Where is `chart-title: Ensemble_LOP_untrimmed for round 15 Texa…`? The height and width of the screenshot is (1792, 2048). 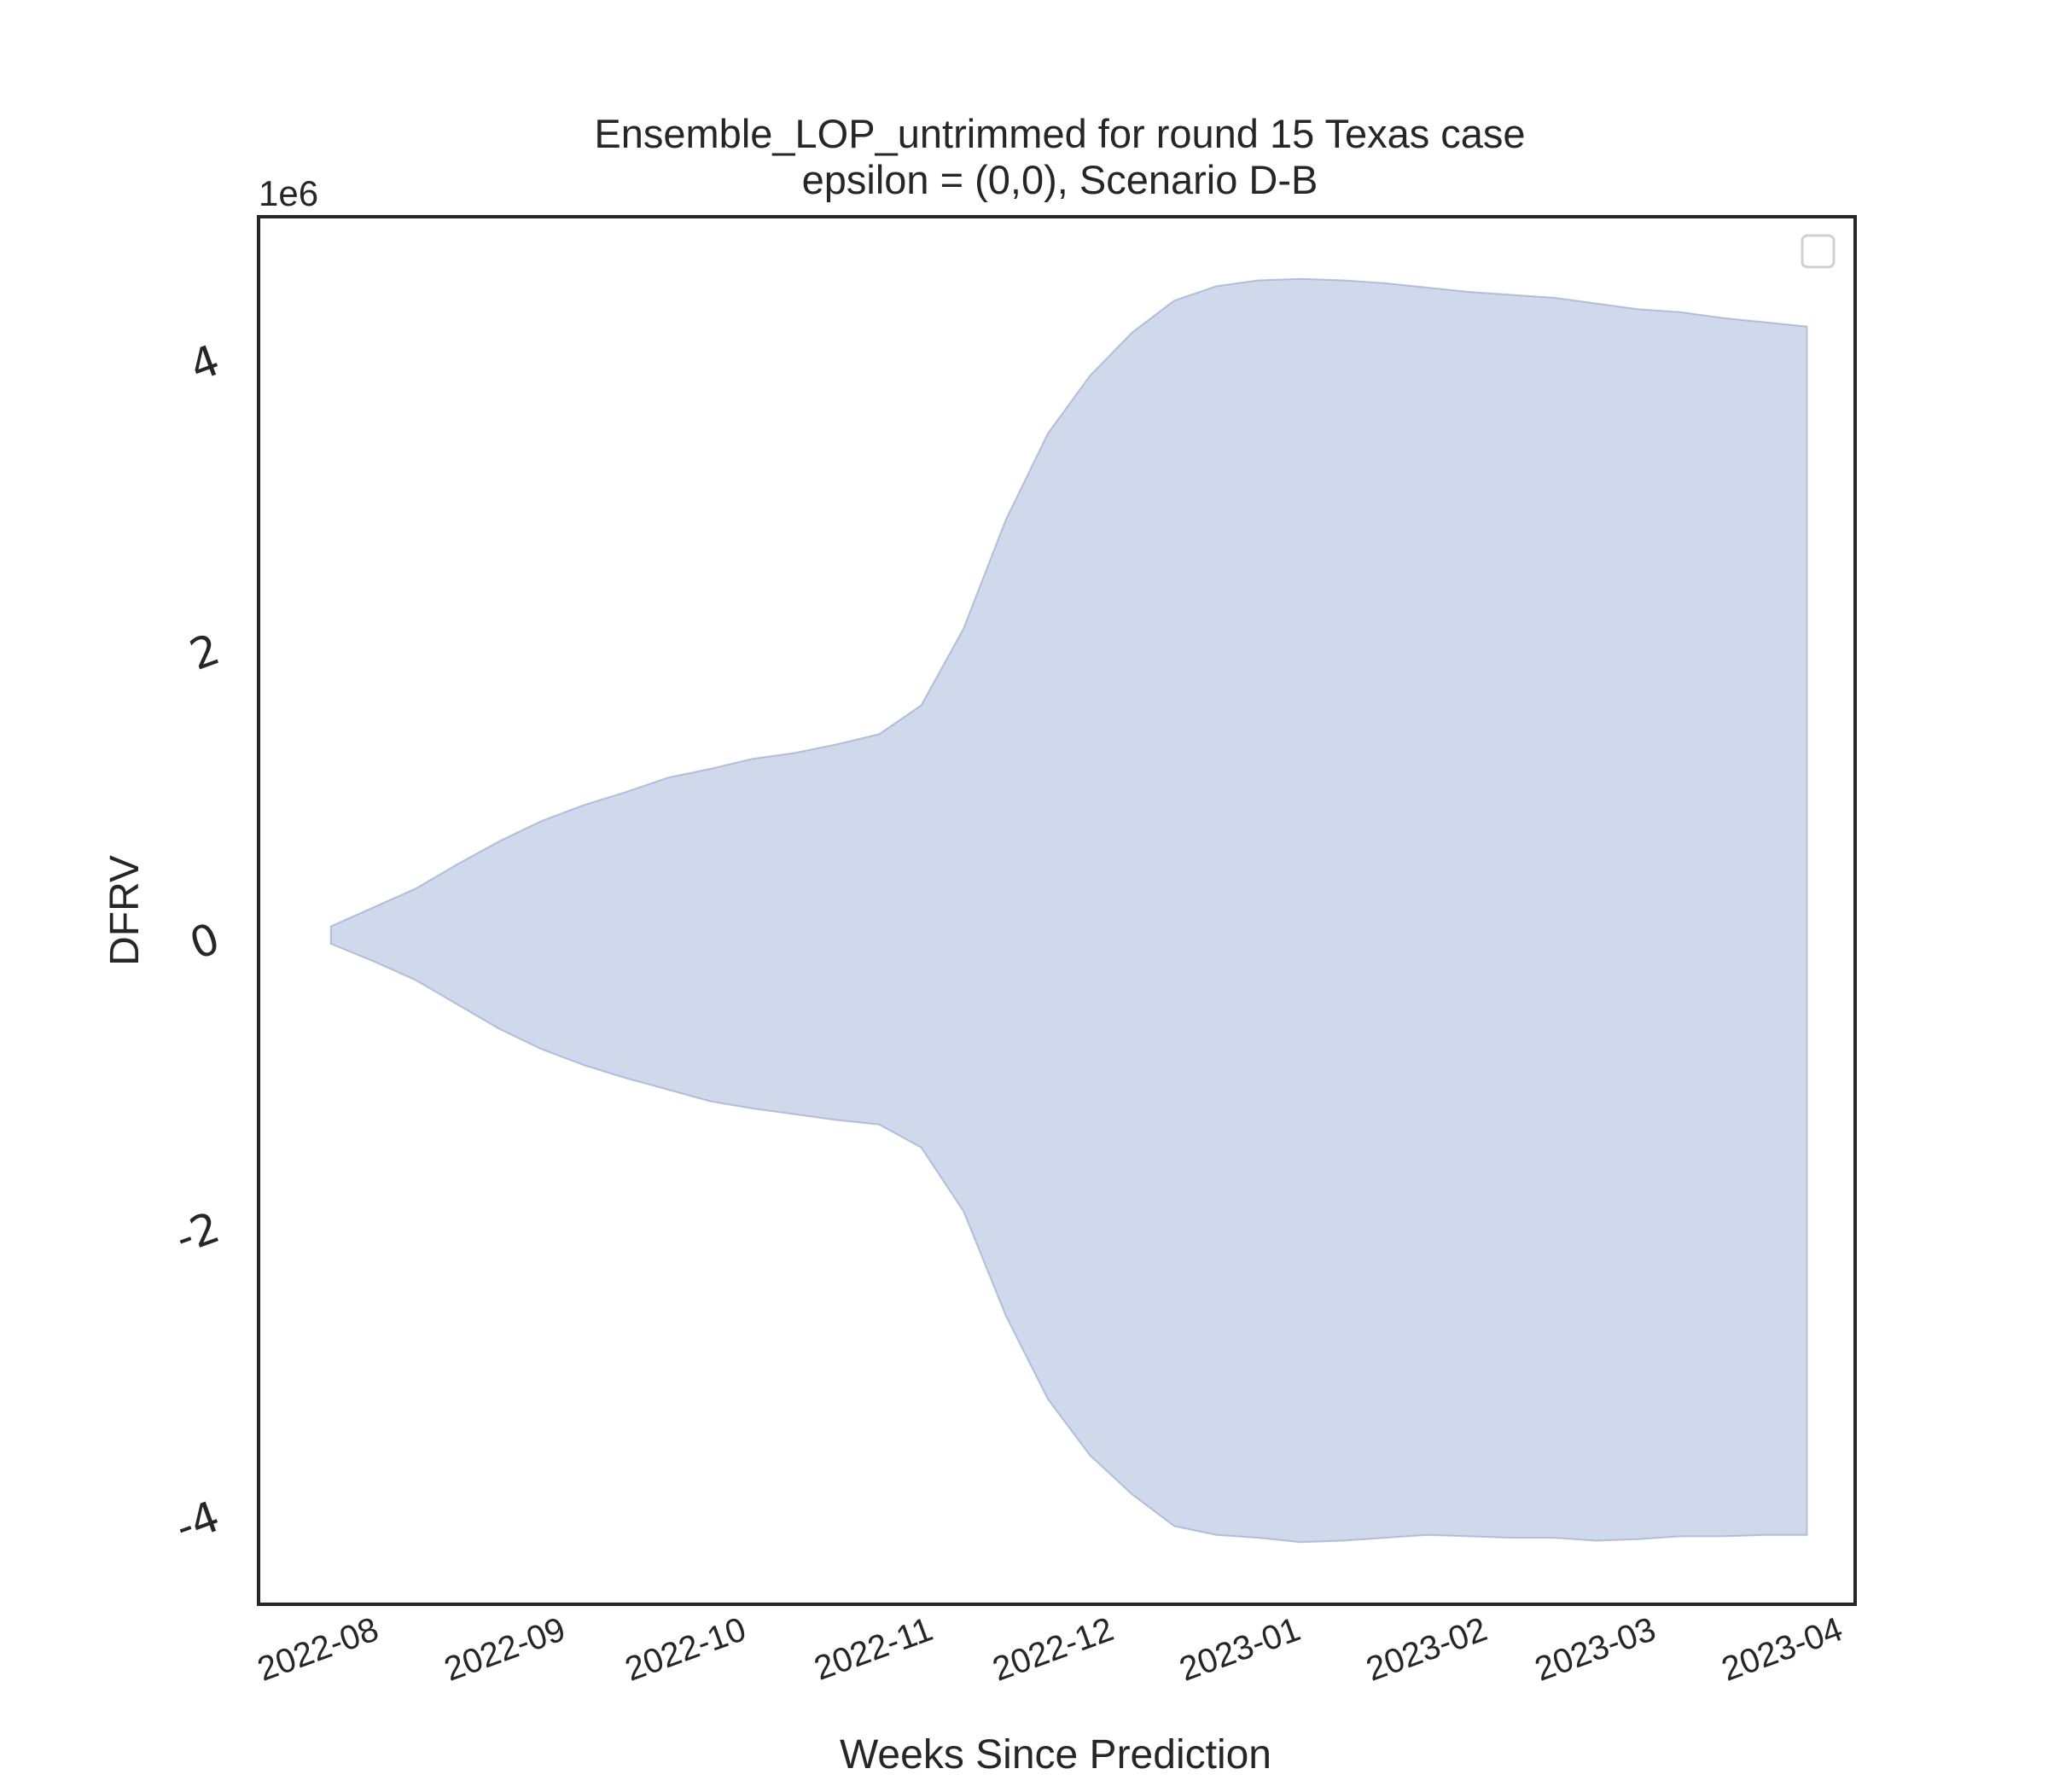 chart-title: Ensemble_LOP_untrimmed for round 15 Texa… is located at coordinates (1059, 133).